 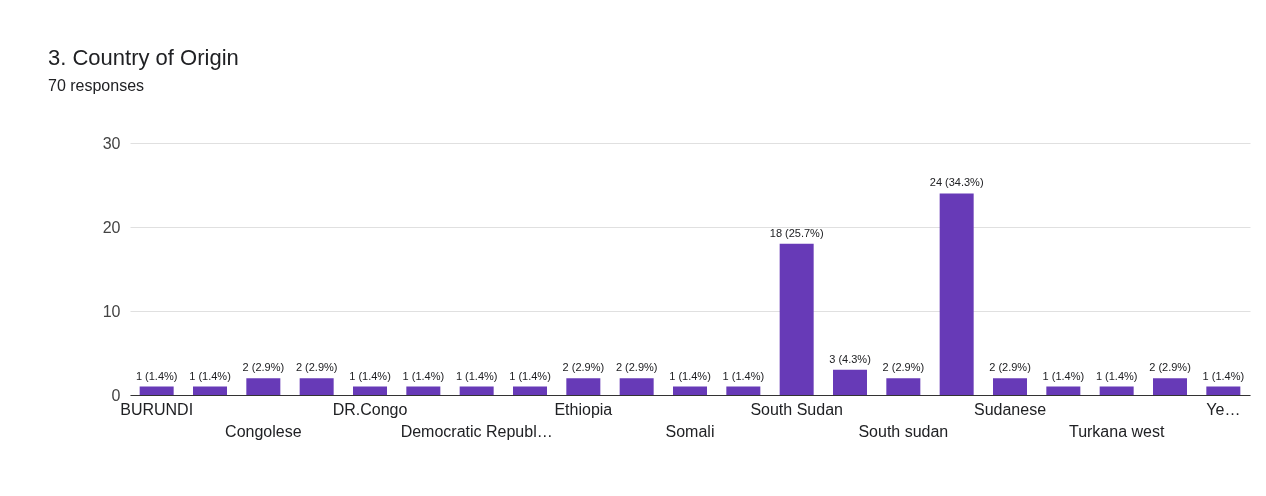 I want to click on x-tick-label: BURUNDI, so click(x=157, y=409).